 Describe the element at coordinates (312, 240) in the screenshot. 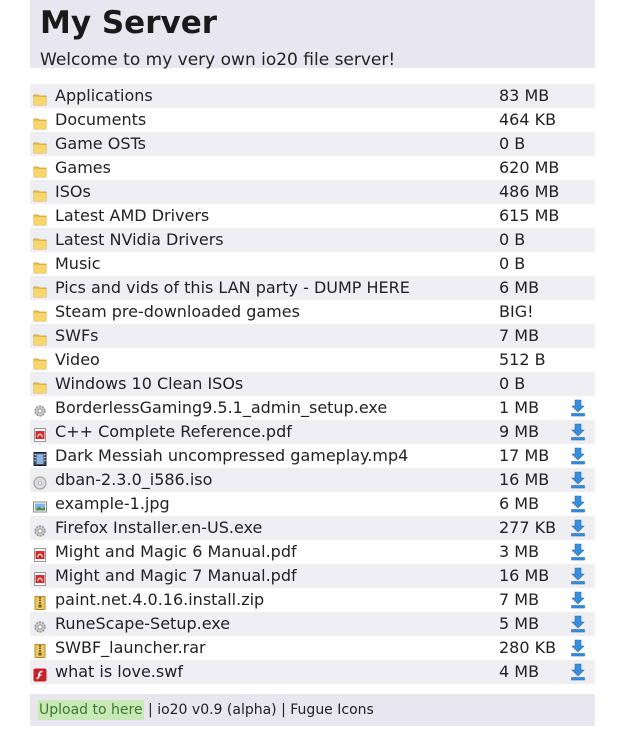

I see `folder-row: Latest NVidia Drivers 0 B` at that location.